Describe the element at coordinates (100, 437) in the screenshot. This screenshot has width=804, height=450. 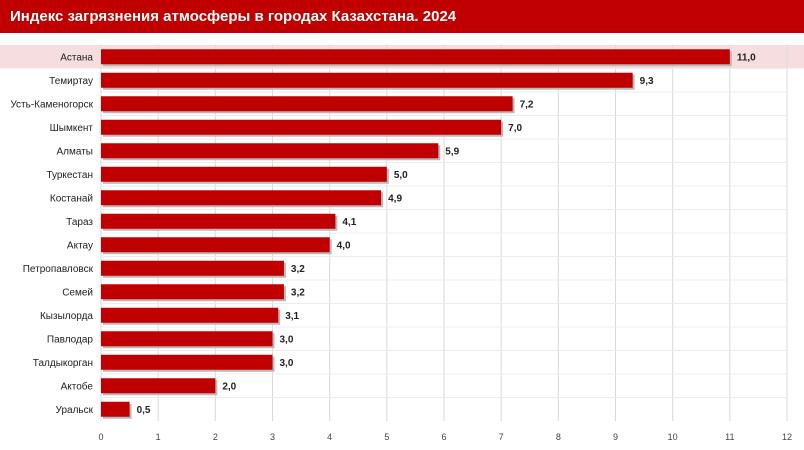
I see `x-tick-label: 0` at that location.